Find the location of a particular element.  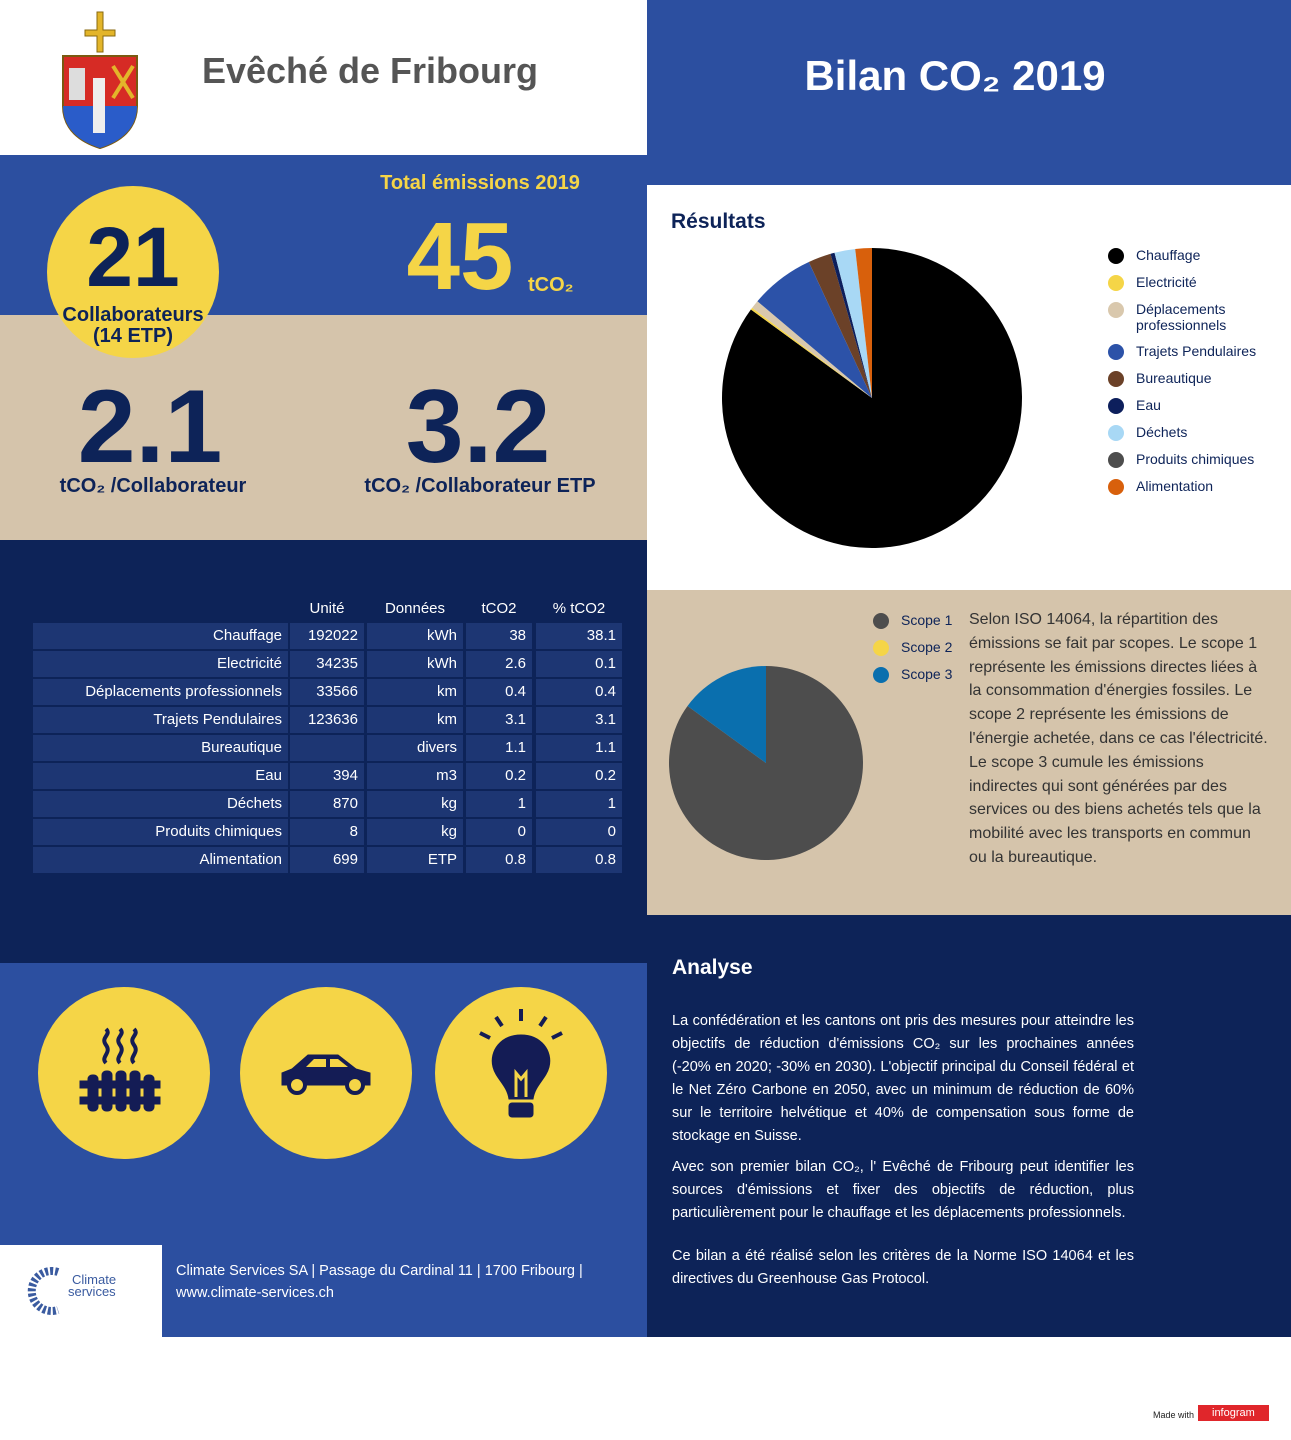

employees-label: Collaborateurs is located at coordinates (133, 315).